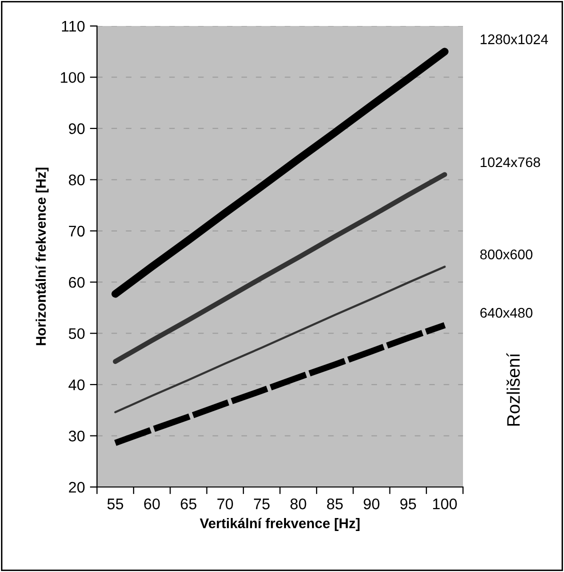 This screenshot has height=572, width=564. I want to click on y-tick-label: 30, so click(76, 436).